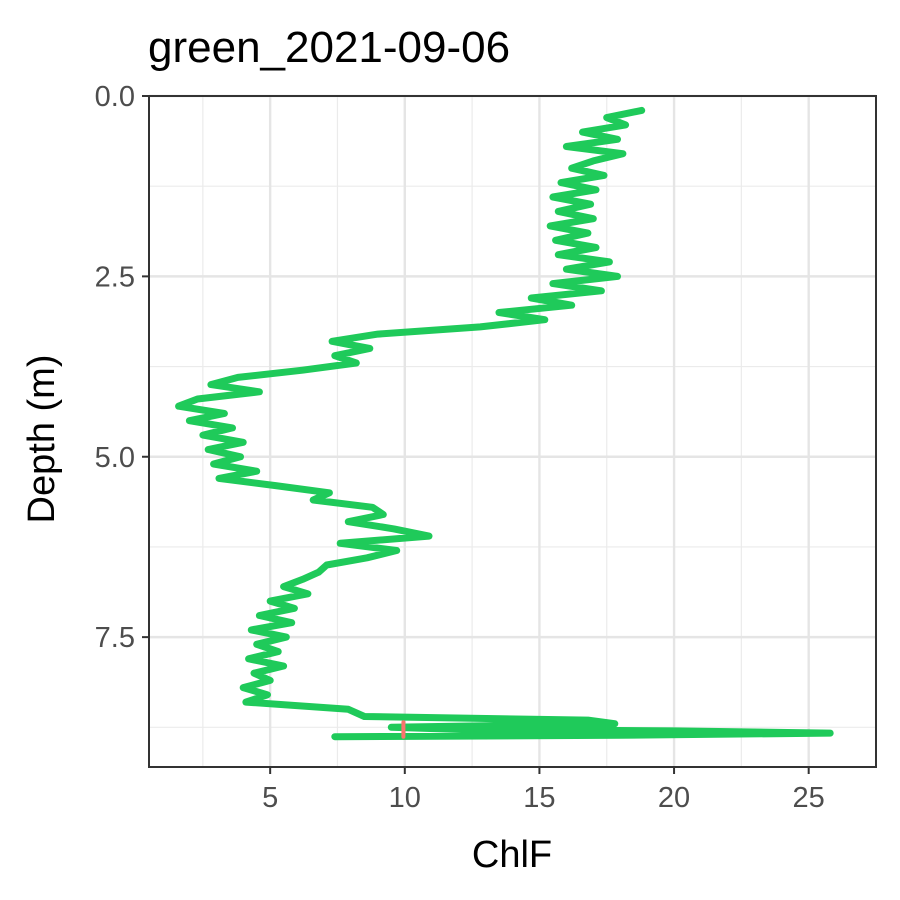 The width and height of the screenshot is (900, 900). I want to click on y-tick-label: 7.5, so click(115, 638).